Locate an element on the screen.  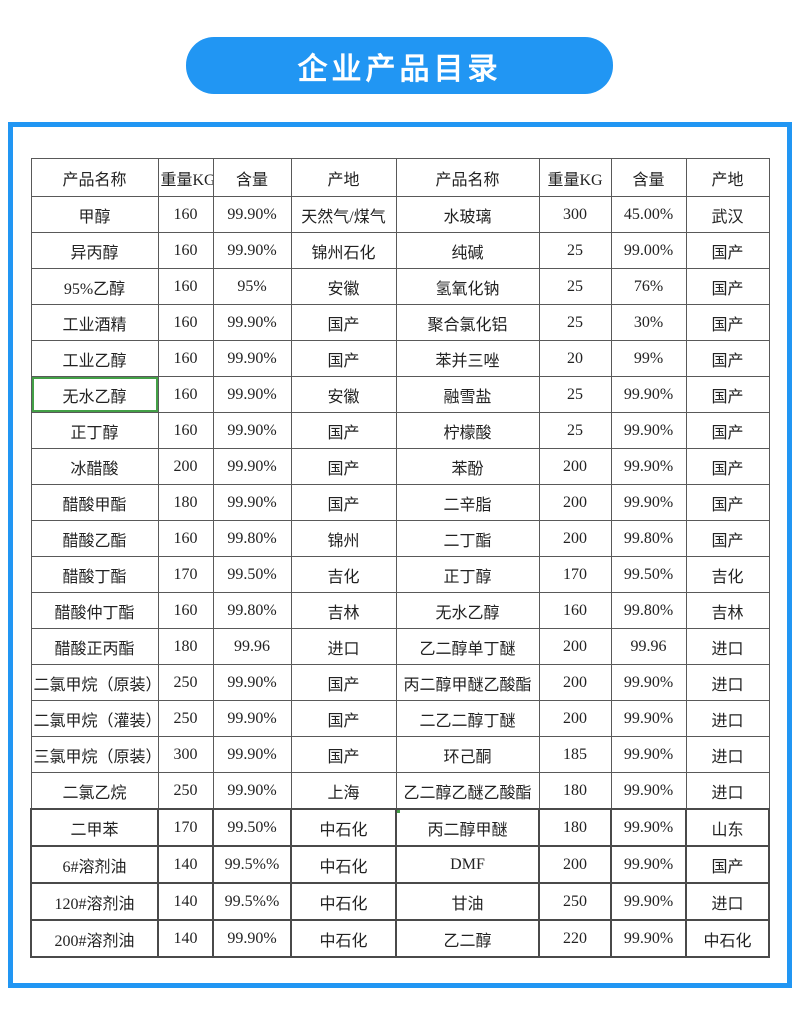
table-cell: 丙二醇甲醚 is located at coordinates (467, 827).